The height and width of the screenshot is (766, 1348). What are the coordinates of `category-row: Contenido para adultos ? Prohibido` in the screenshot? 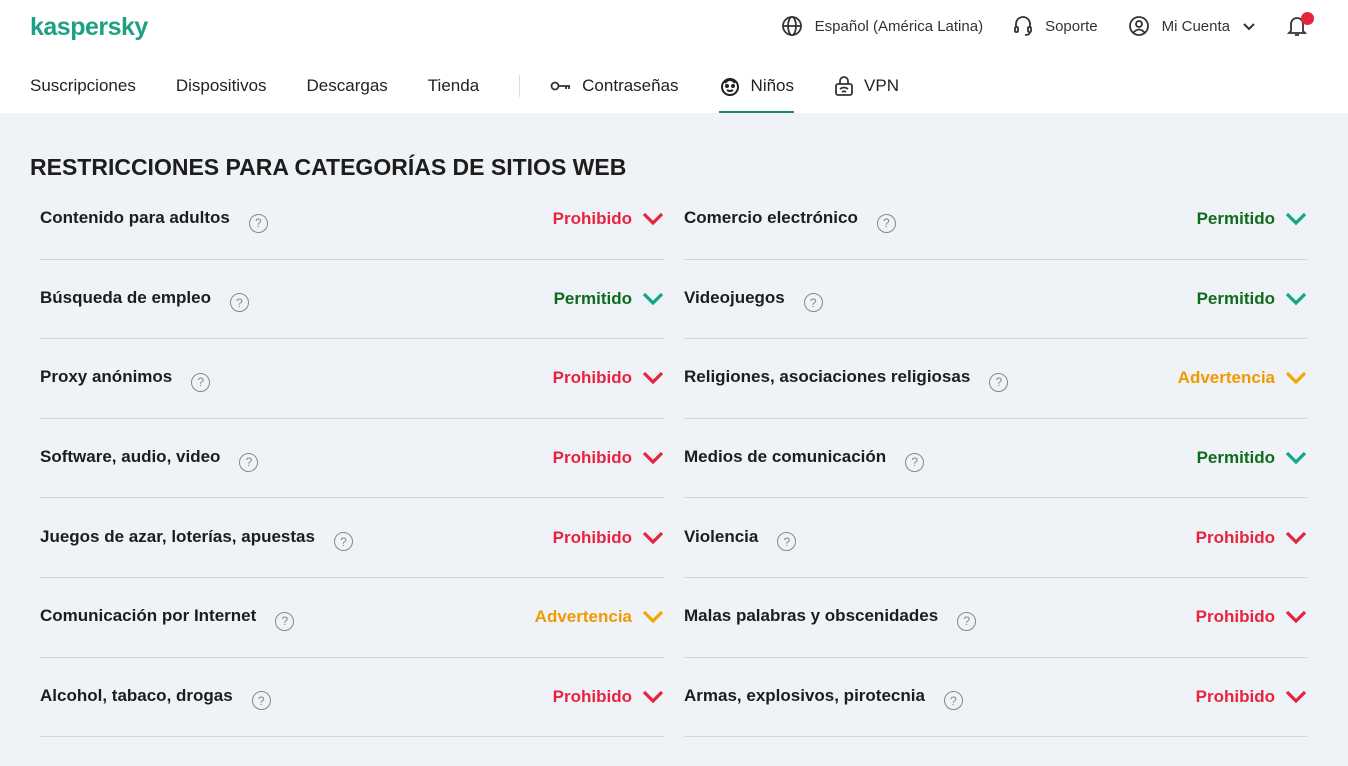 It's located at (352, 220).